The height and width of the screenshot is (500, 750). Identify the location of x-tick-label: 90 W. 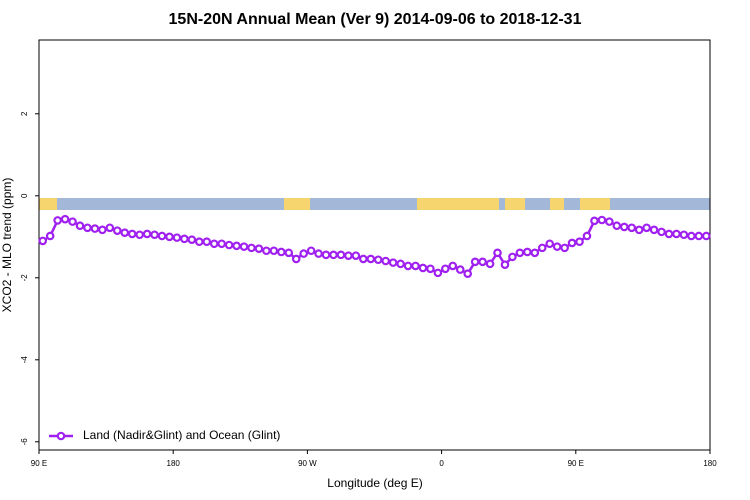
(307, 463).